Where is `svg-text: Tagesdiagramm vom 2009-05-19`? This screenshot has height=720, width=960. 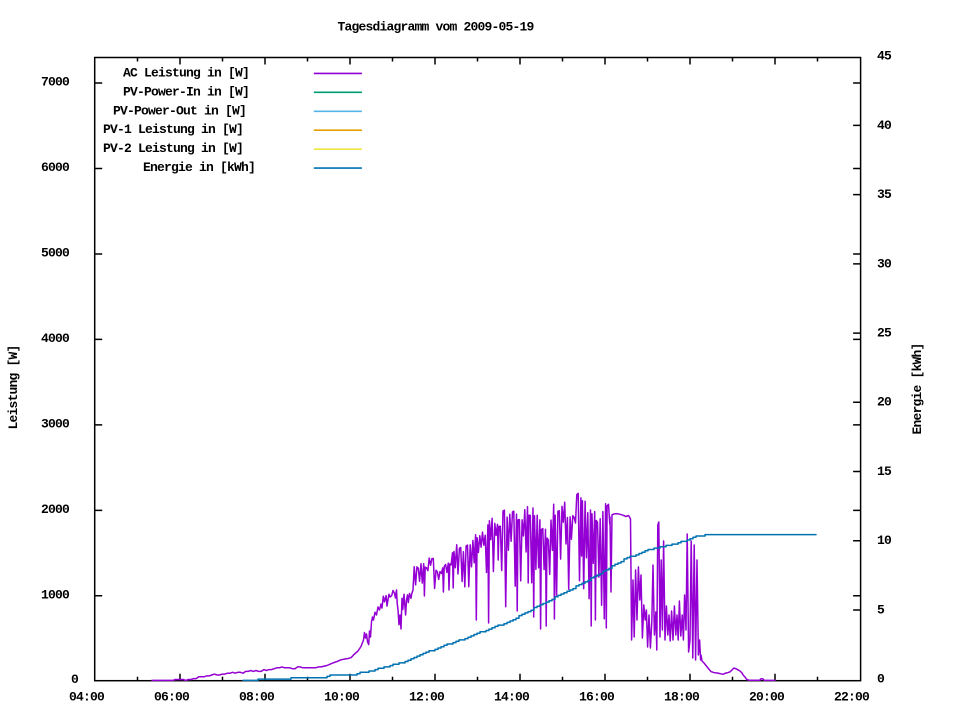 svg-text: Tagesdiagramm vom 2009-05-19 is located at coordinates (436, 27).